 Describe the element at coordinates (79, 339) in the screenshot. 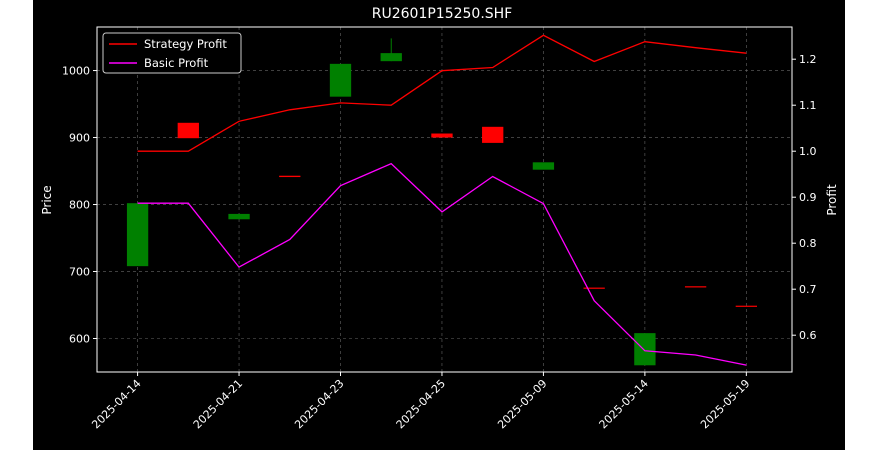

I see `y-left-tick-label: 600` at that location.